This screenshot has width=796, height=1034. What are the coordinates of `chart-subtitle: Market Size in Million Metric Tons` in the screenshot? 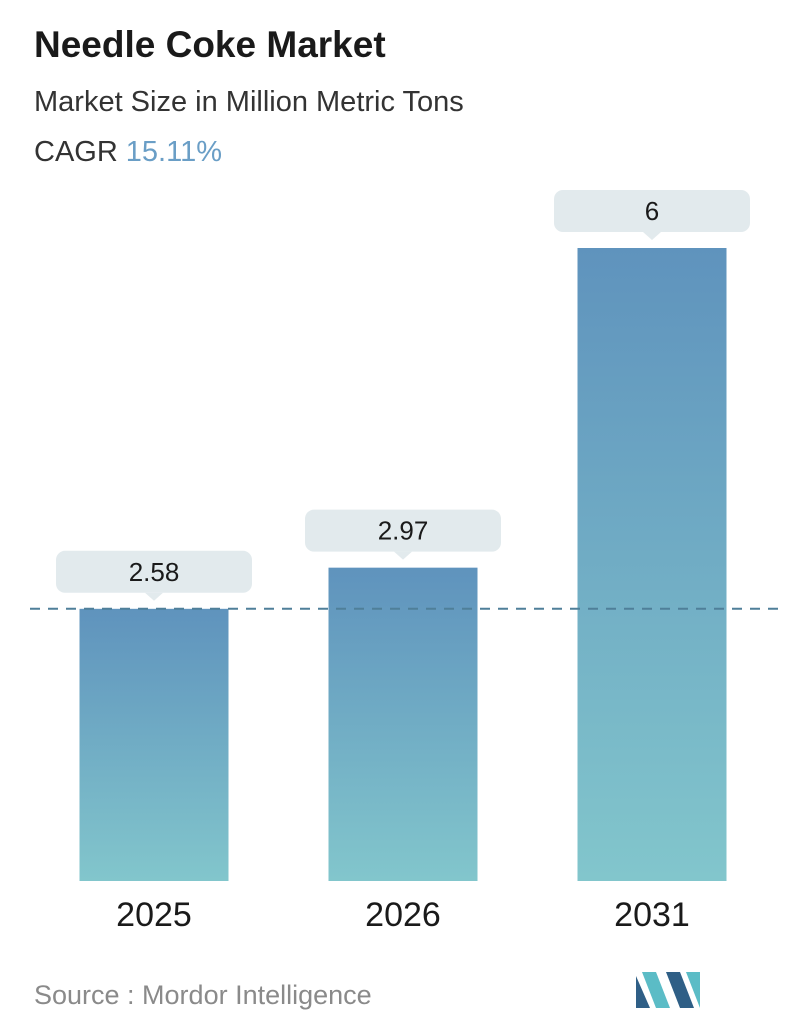 It's located at (249, 102).